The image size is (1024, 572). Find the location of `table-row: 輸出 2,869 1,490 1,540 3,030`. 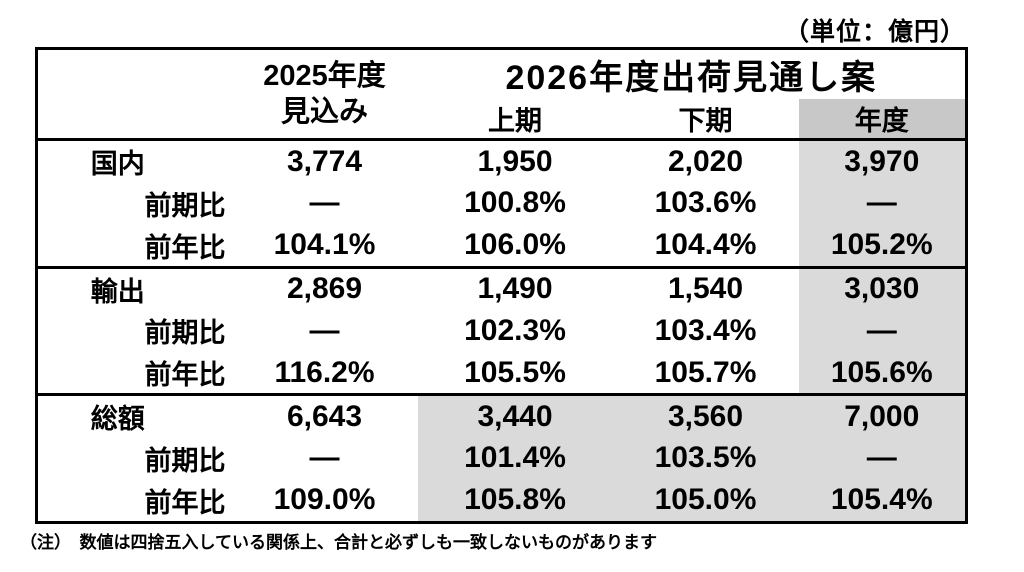

table-row: 輸出 2,869 1,490 1,540 3,030 is located at coordinates (501, 287).